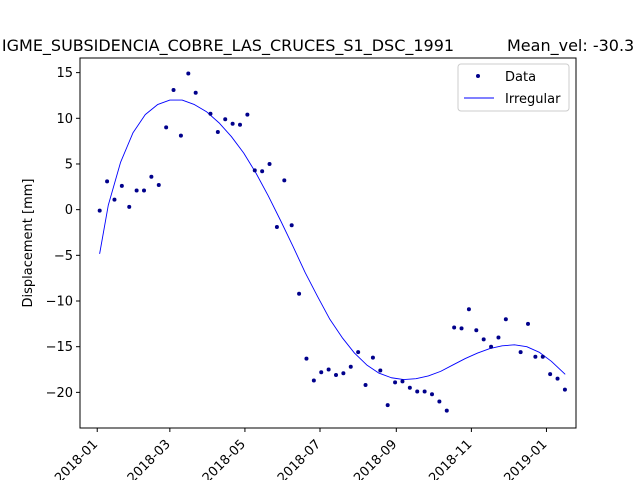 This screenshot has width=640, height=480. I want to click on y-tick-label: −5, so click(63, 256).